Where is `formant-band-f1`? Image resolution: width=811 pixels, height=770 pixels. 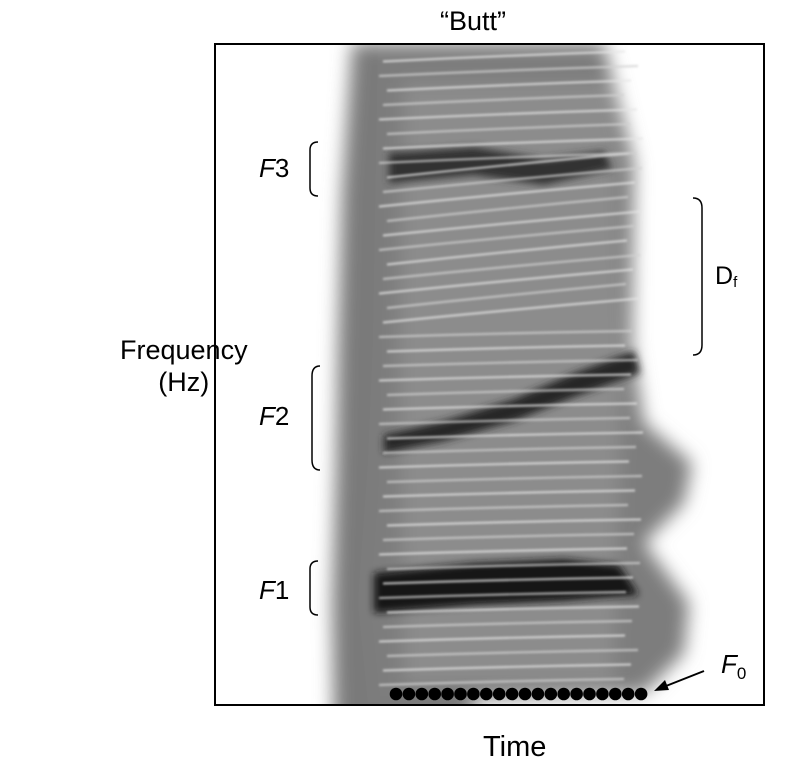 formant-band-f1 is located at coordinates (506, 586).